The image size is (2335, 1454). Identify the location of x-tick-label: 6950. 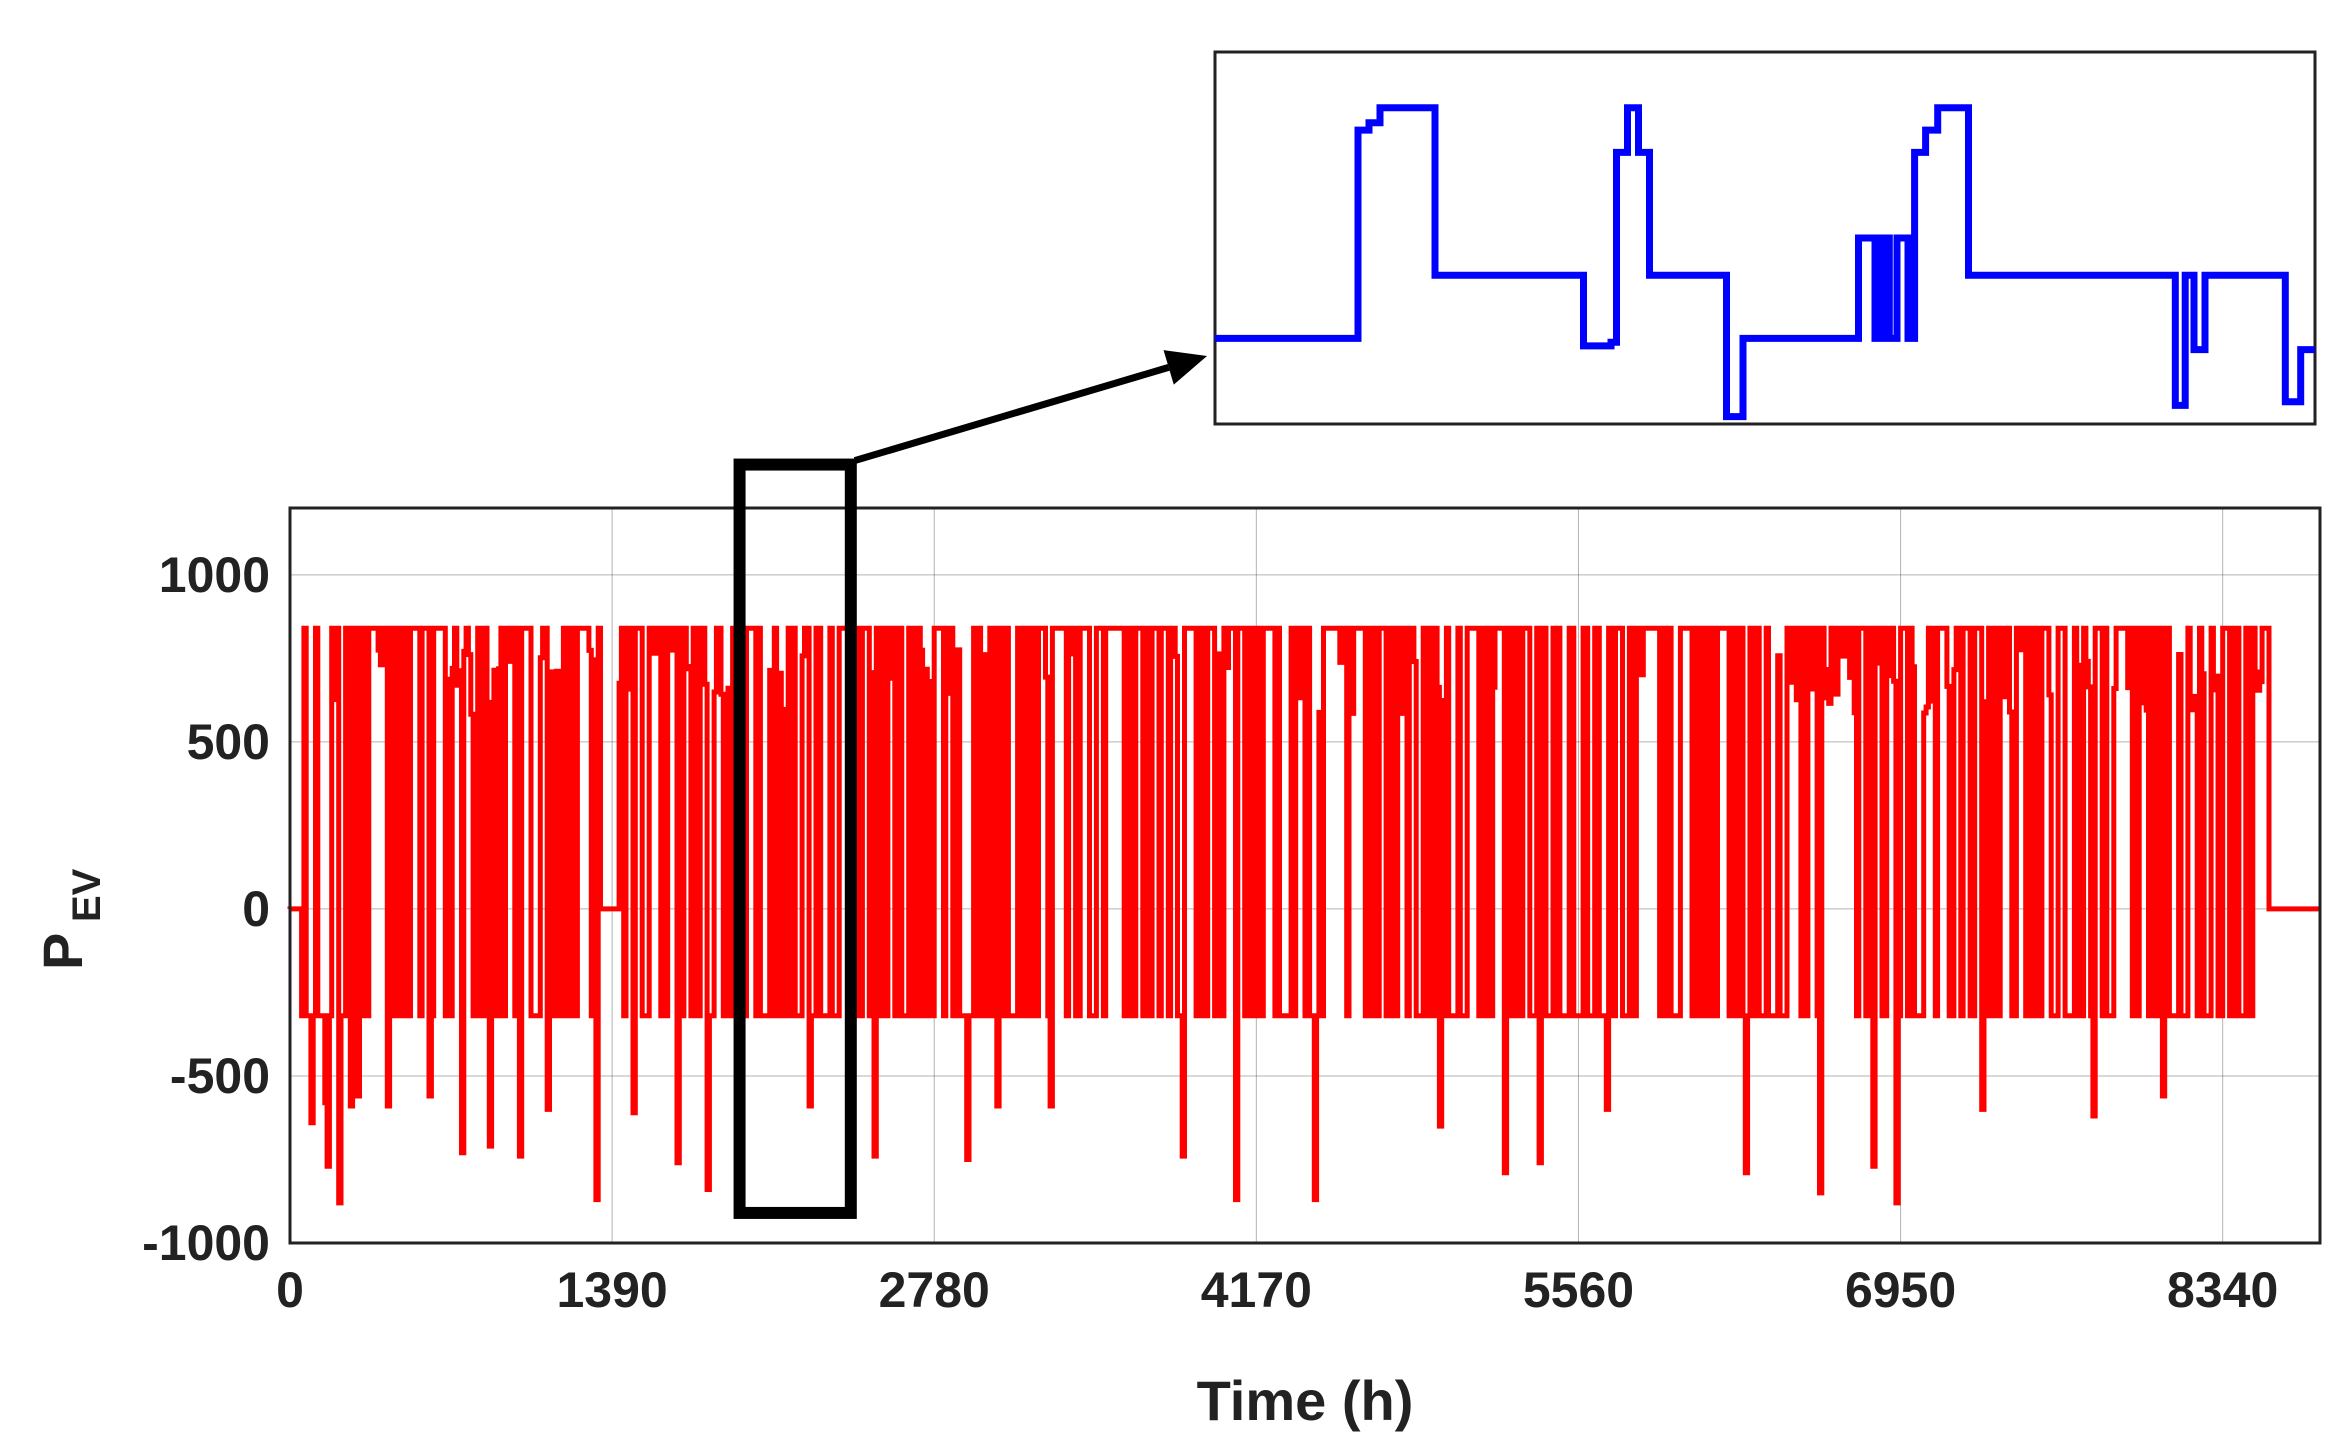
(1900, 1290).